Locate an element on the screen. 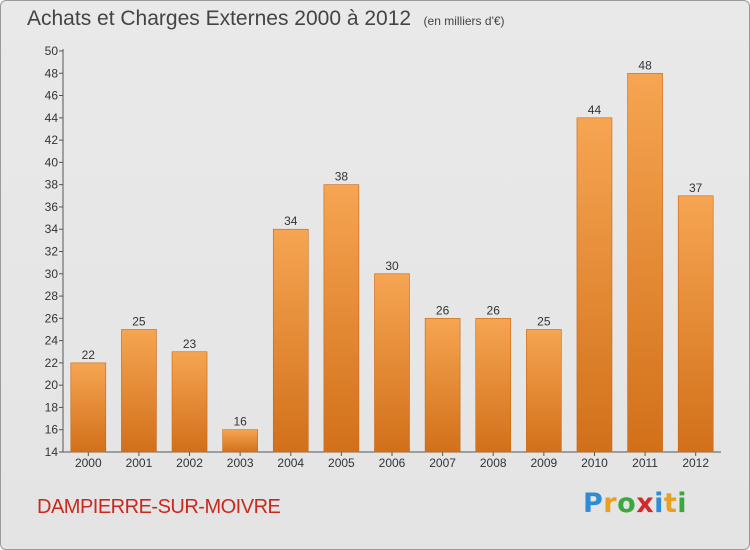 This screenshot has height=550, width=750. x-tick-label-2011: 2011 is located at coordinates (645, 463).